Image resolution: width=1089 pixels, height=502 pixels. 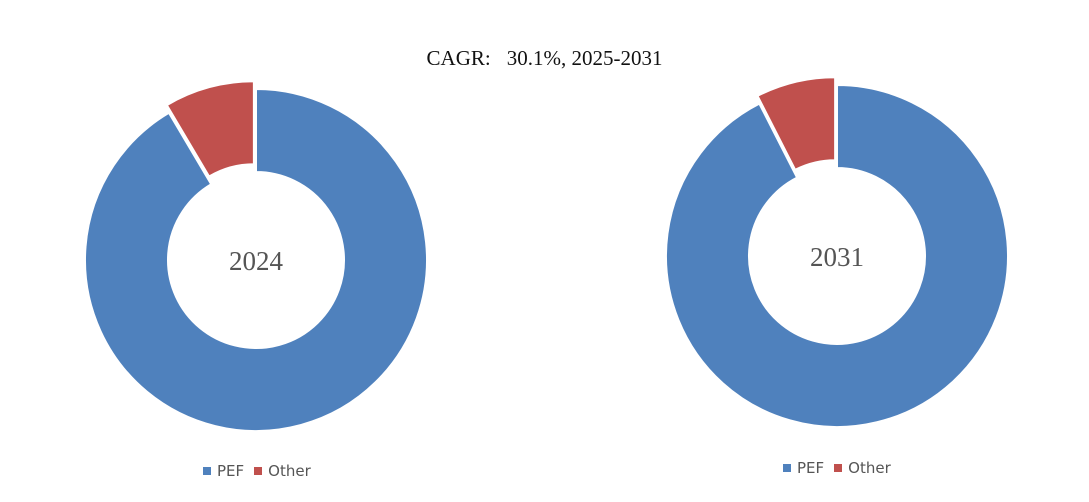 What do you see at coordinates (458, 58) in the screenshot?
I see `cagr-label: CAGR:` at bounding box center [458, 58].